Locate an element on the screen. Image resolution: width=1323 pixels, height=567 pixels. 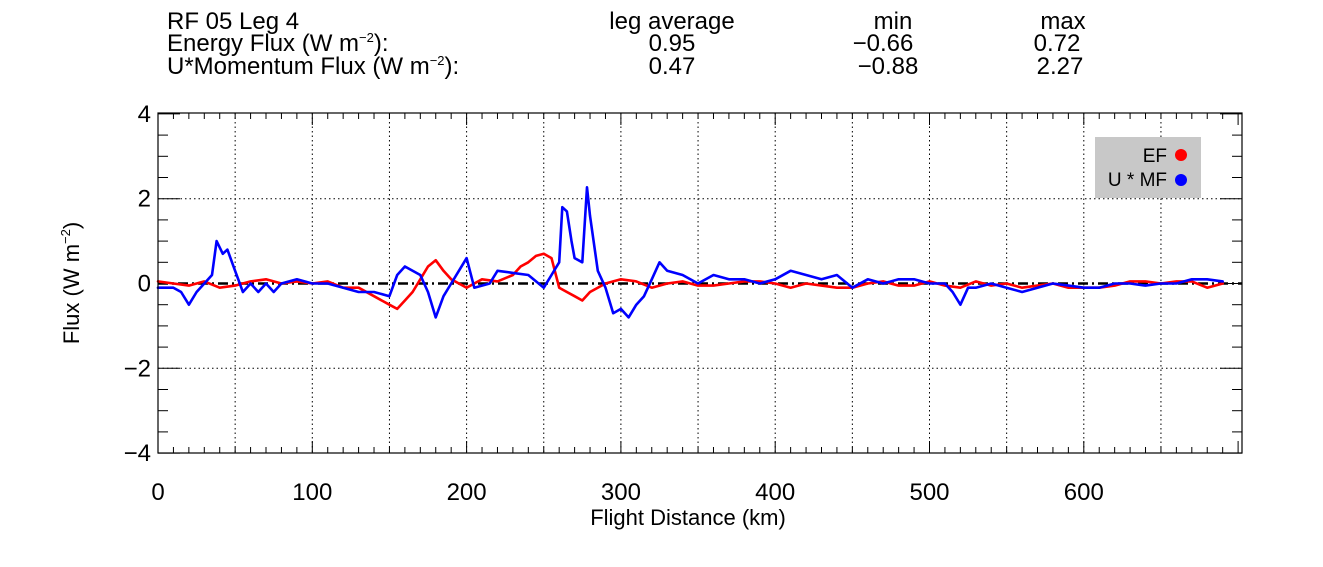
x-tick-labels: 0 100 200 300 400 500 600 is located at coordinates (627, 492).